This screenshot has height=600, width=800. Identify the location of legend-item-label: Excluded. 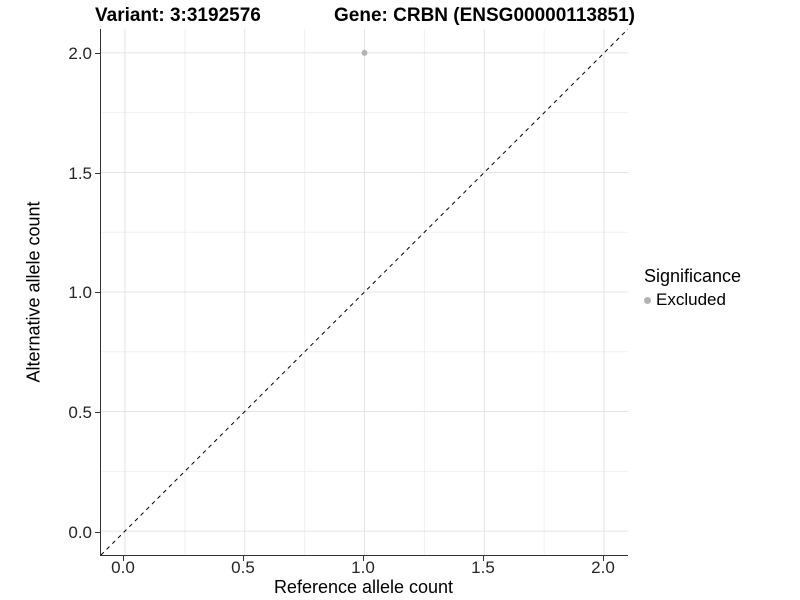
(691, 299).